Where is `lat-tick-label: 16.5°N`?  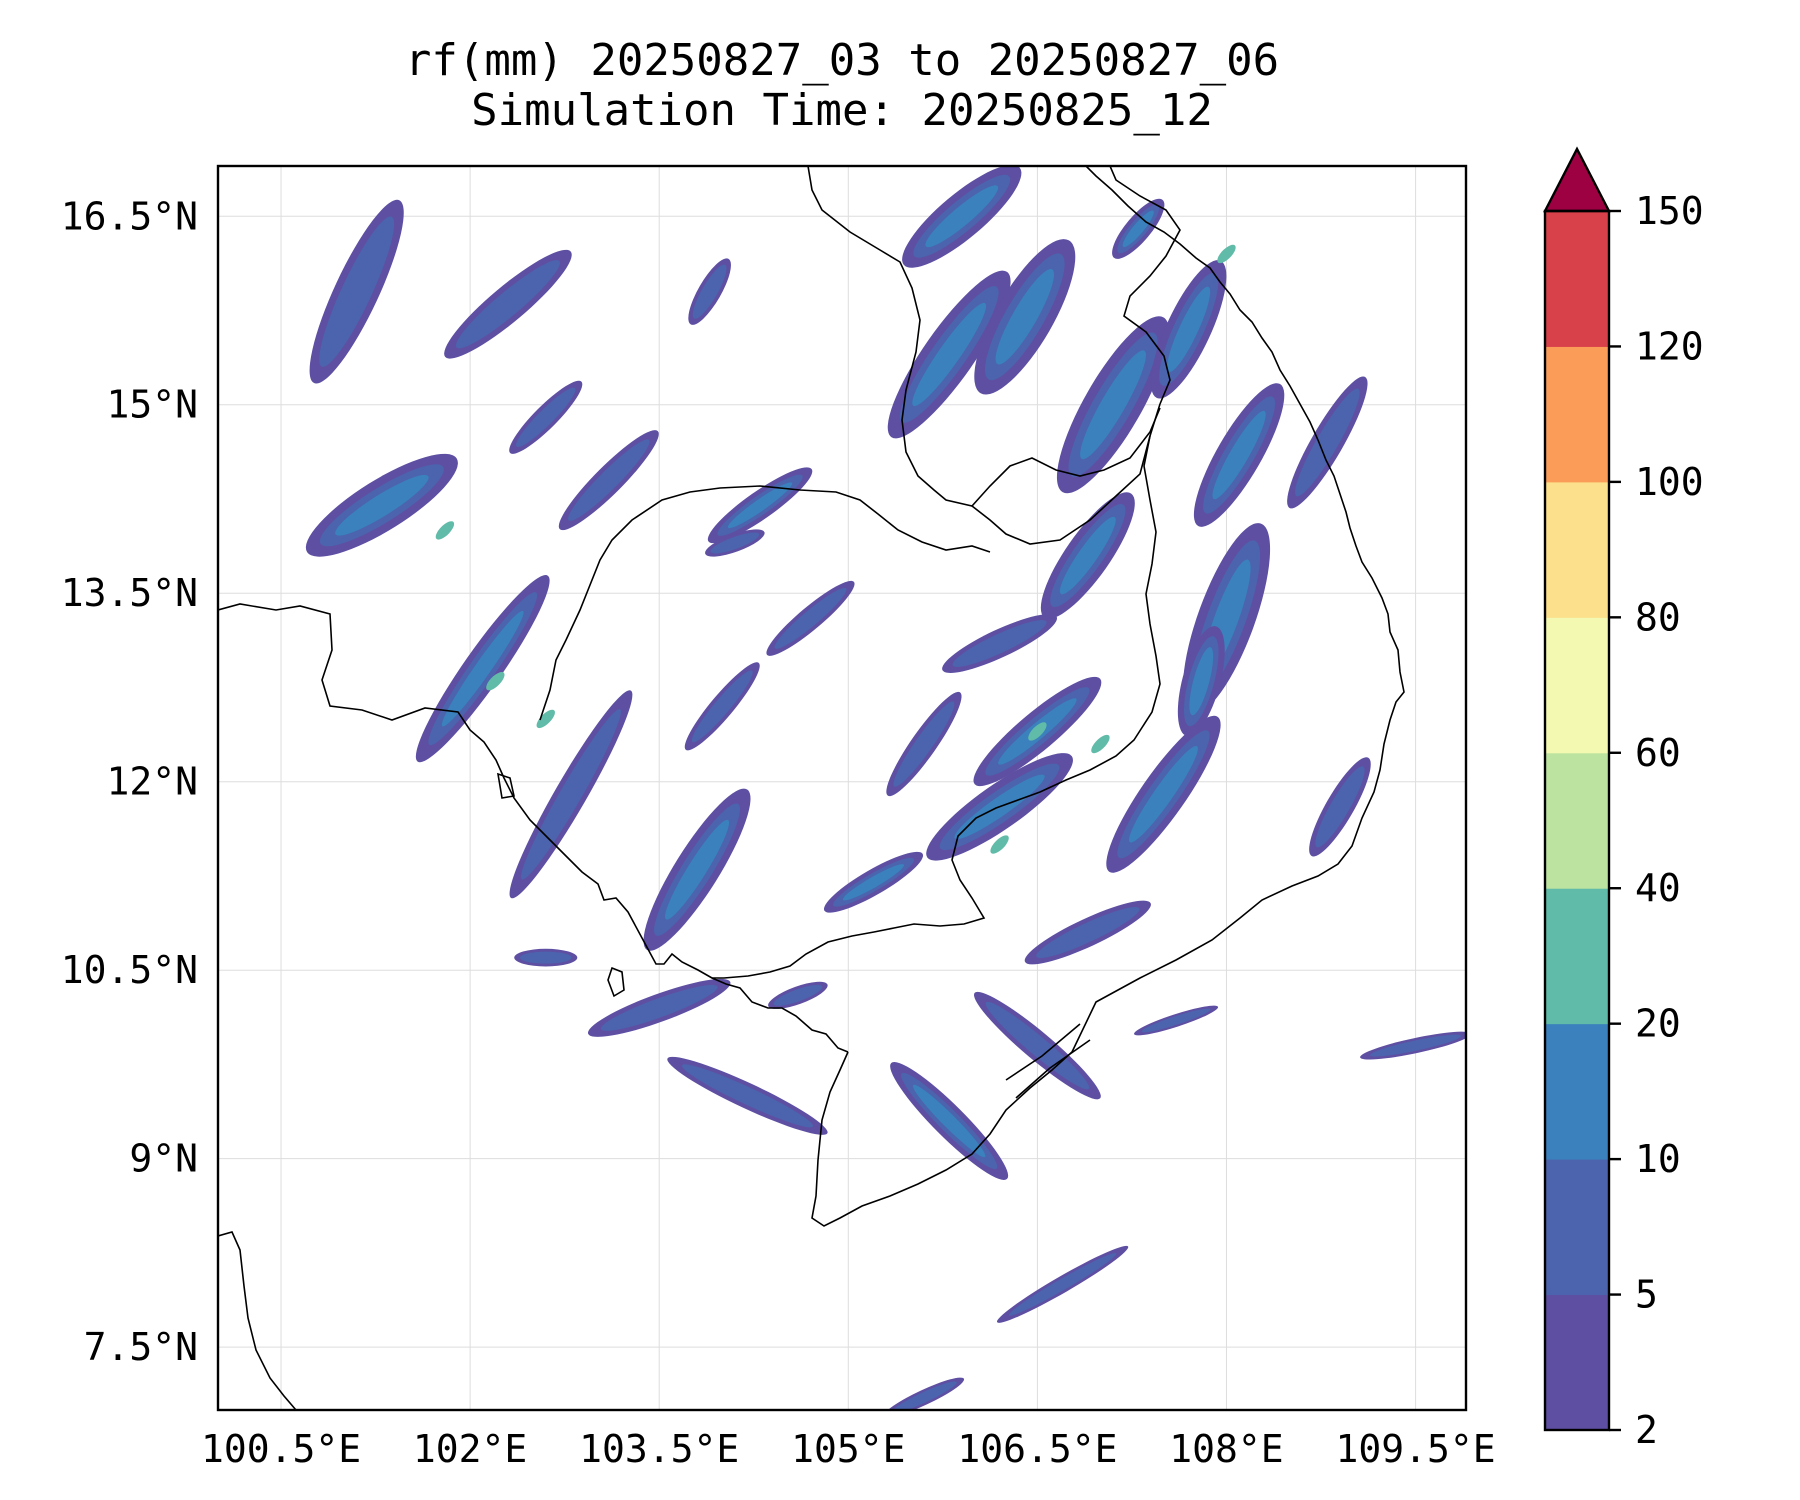
lat-tick-label: 16.5°N is located at coordinates (129, 216).